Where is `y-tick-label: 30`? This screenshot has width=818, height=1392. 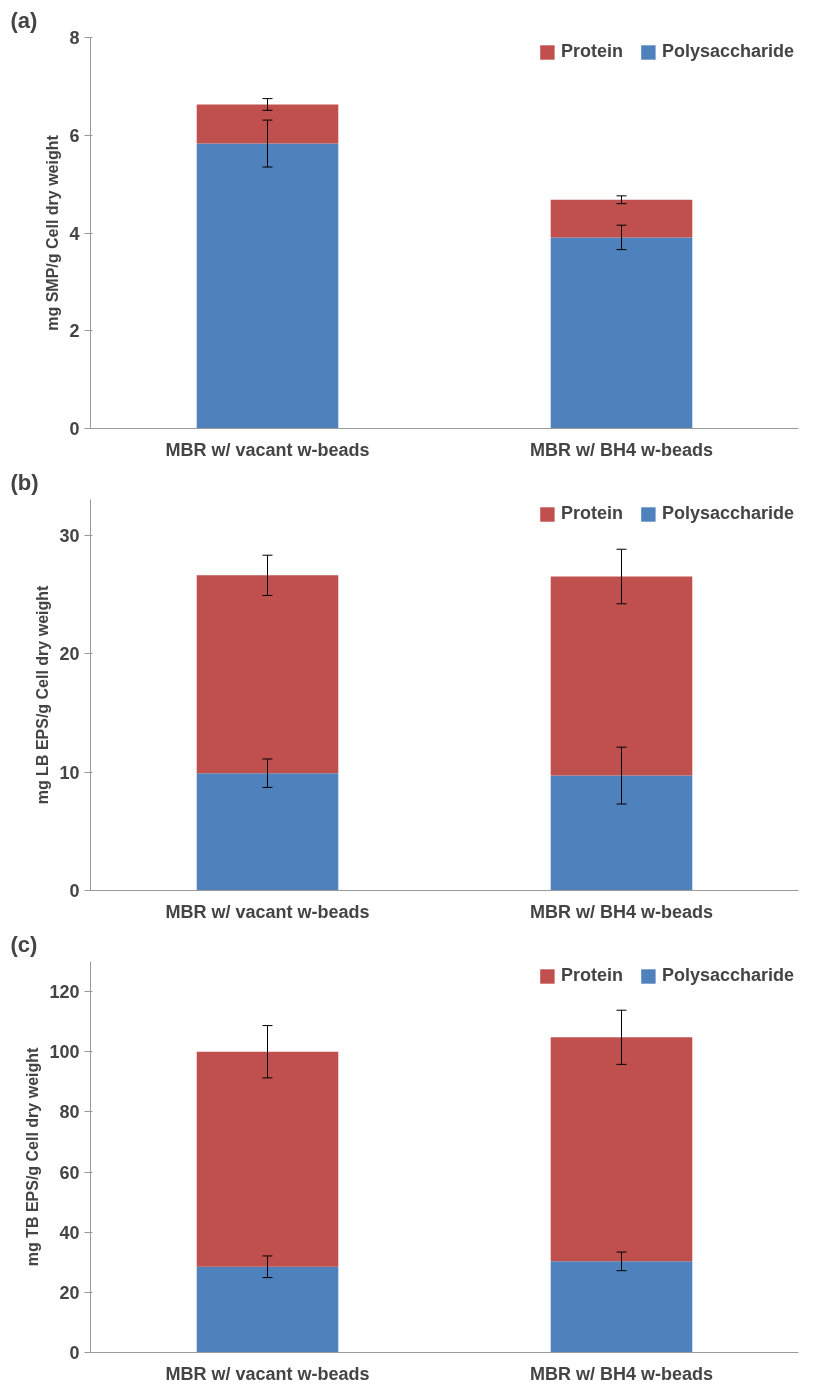
y-tick-label: 30 is located at coordinates (69, 535).